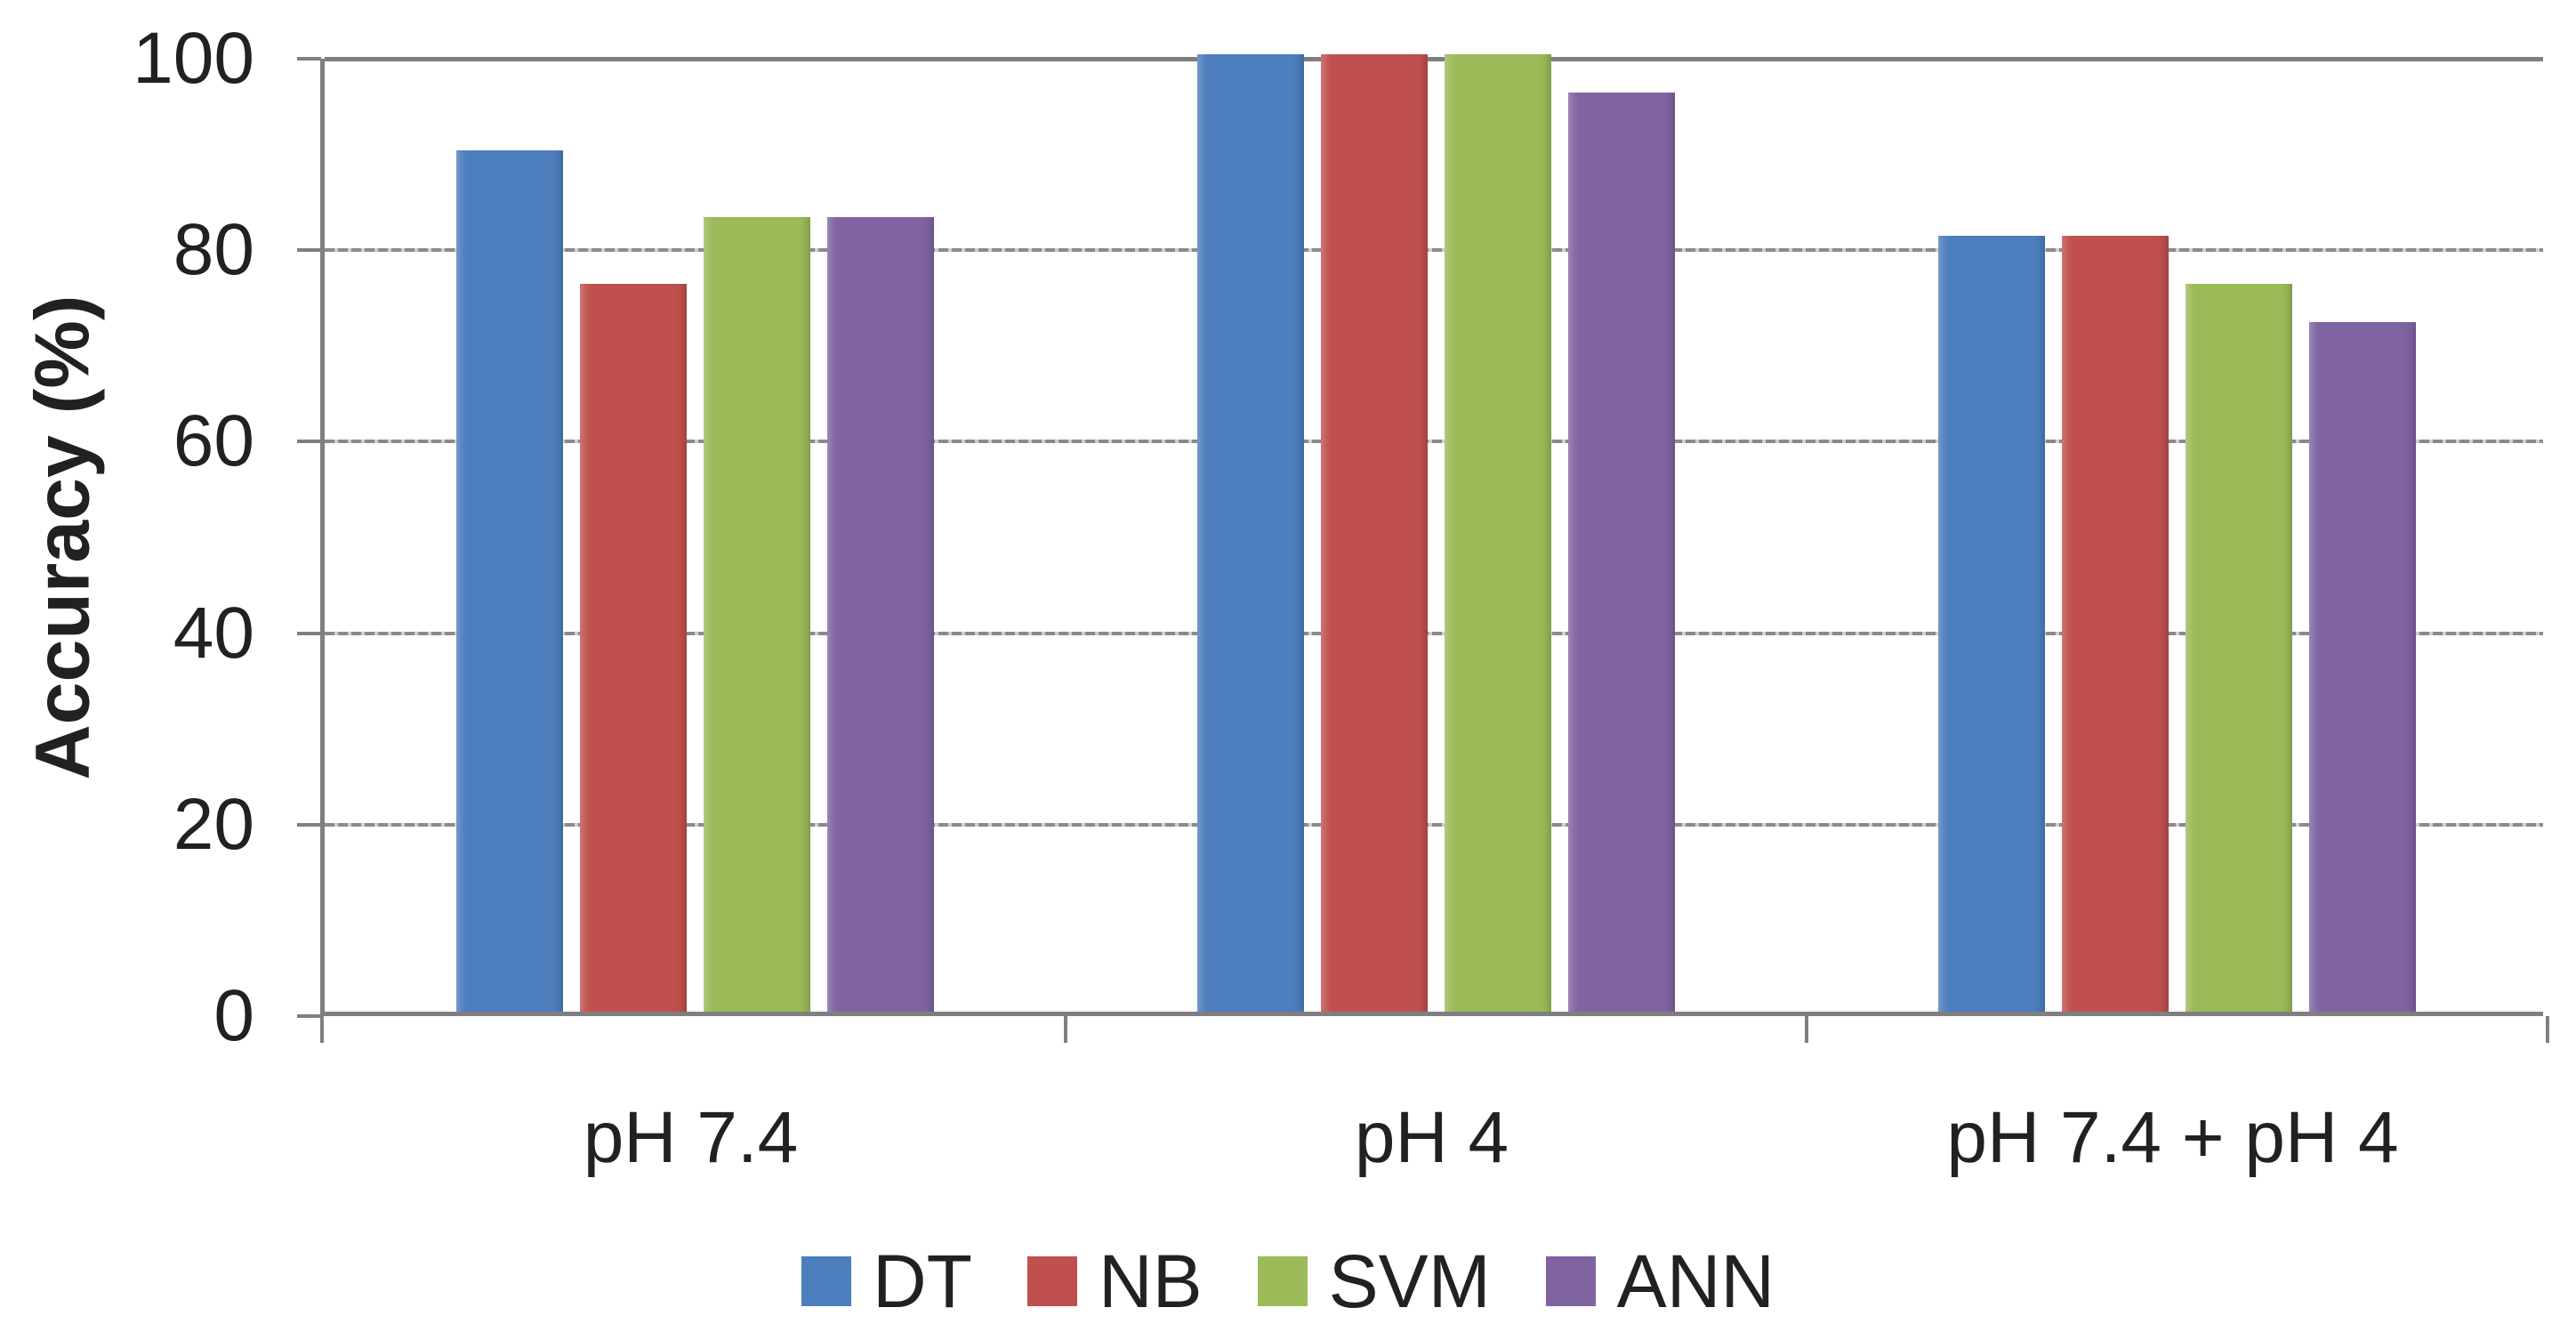 This screenshot has width=2576, height=1340. What do you see at coordinates (1570, 1281) in the screenshot?
I see `legend-swatch-ann` at bounding box center [1570, 1281].